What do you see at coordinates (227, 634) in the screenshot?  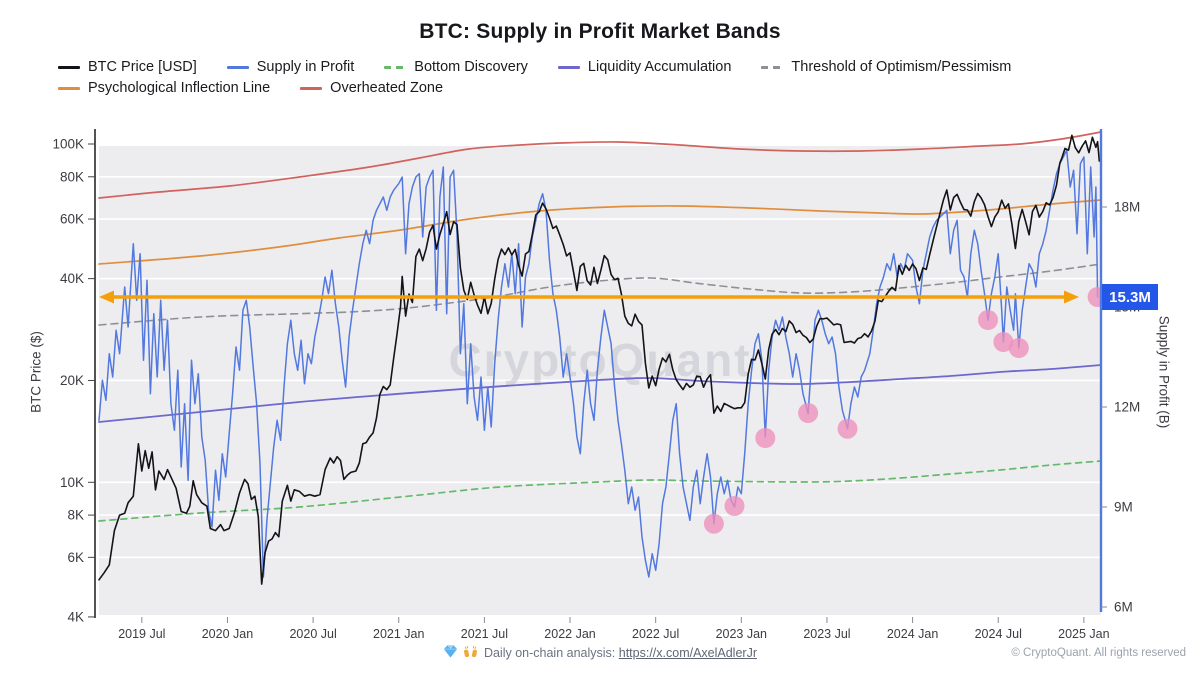 I see `x-axis-tick-label: 2020 Jan` at bounding box center [227, 634].